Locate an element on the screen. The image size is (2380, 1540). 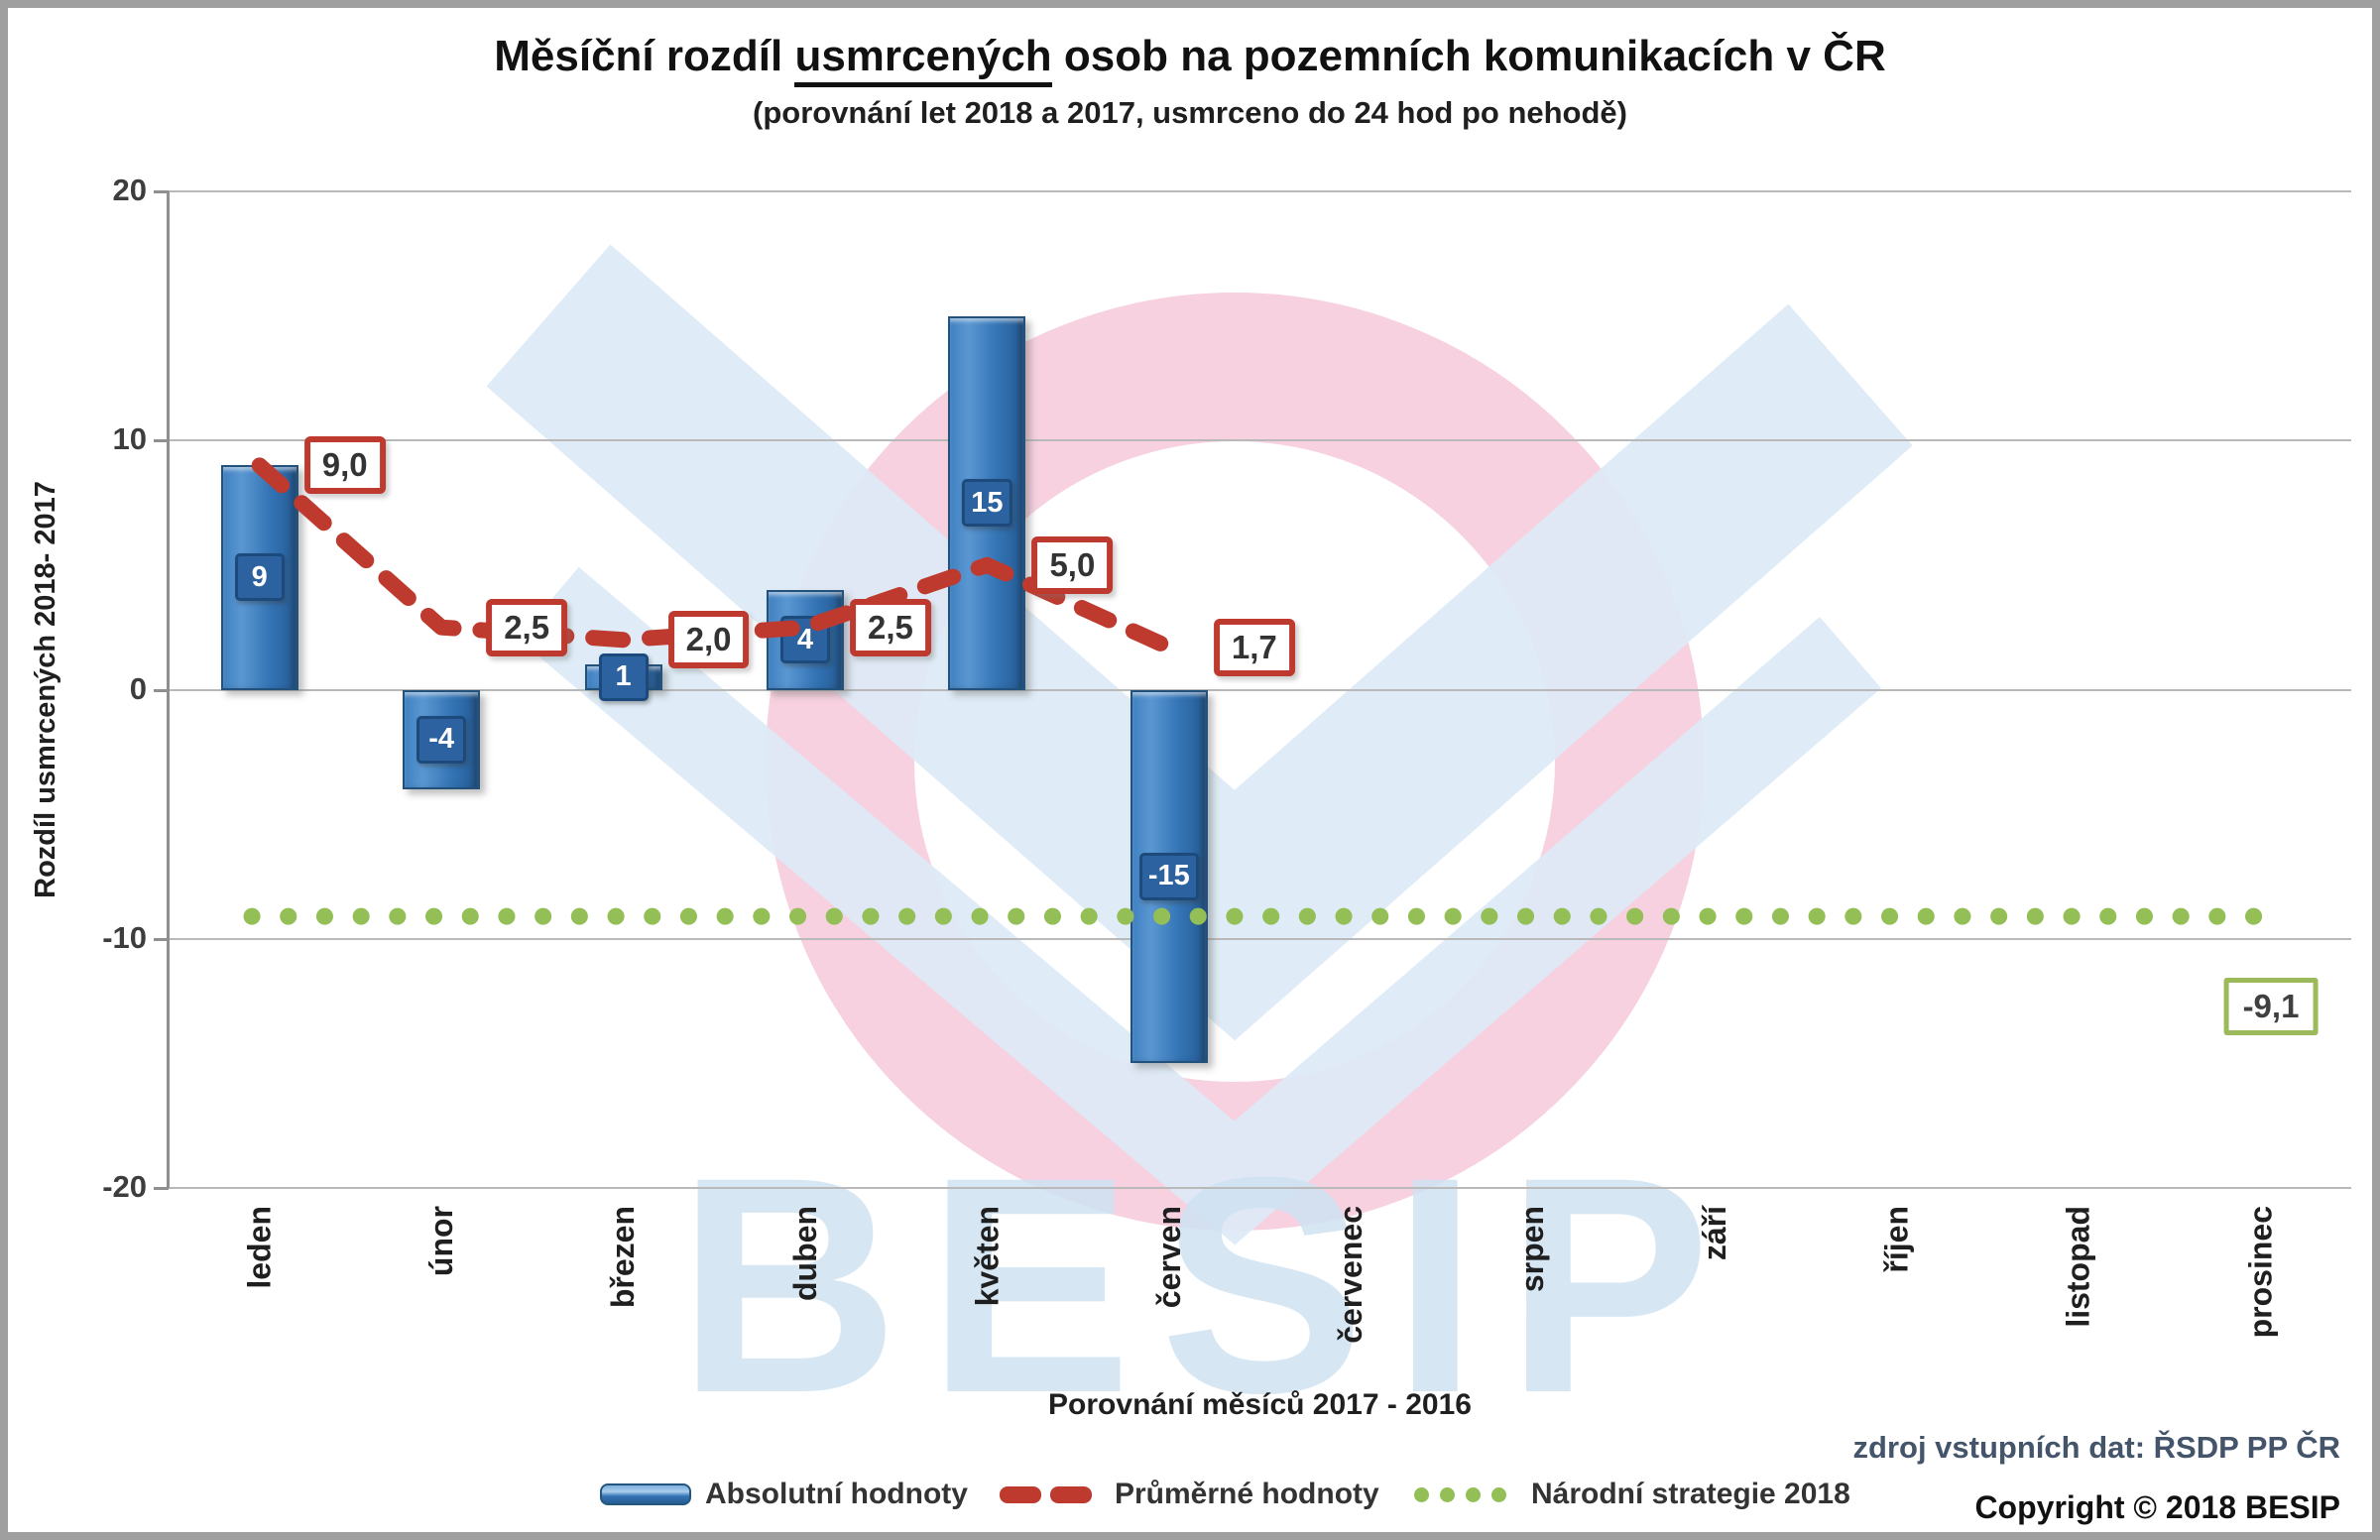
bar-value-label: 9 is located at coordinates (259, 577).